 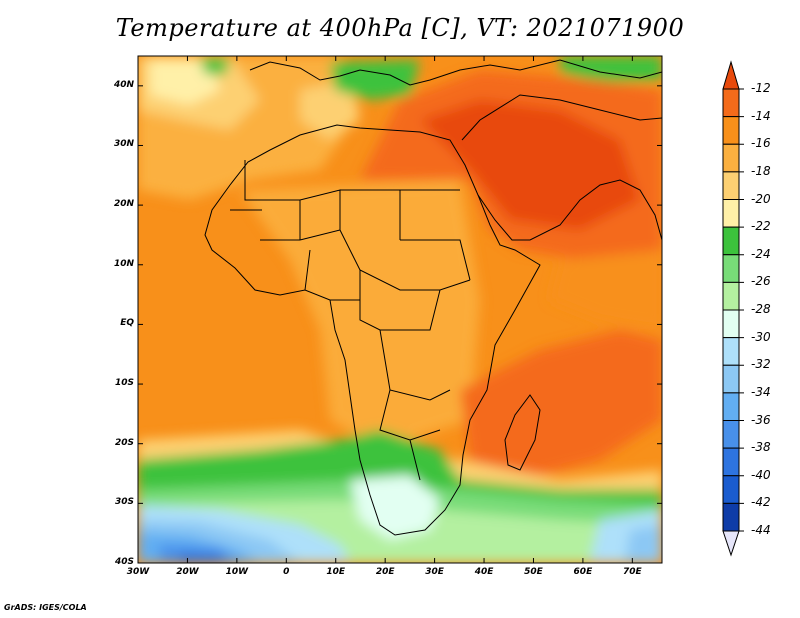 I want to click on lat-tick-label: 10S, so click(x=124, y=383).